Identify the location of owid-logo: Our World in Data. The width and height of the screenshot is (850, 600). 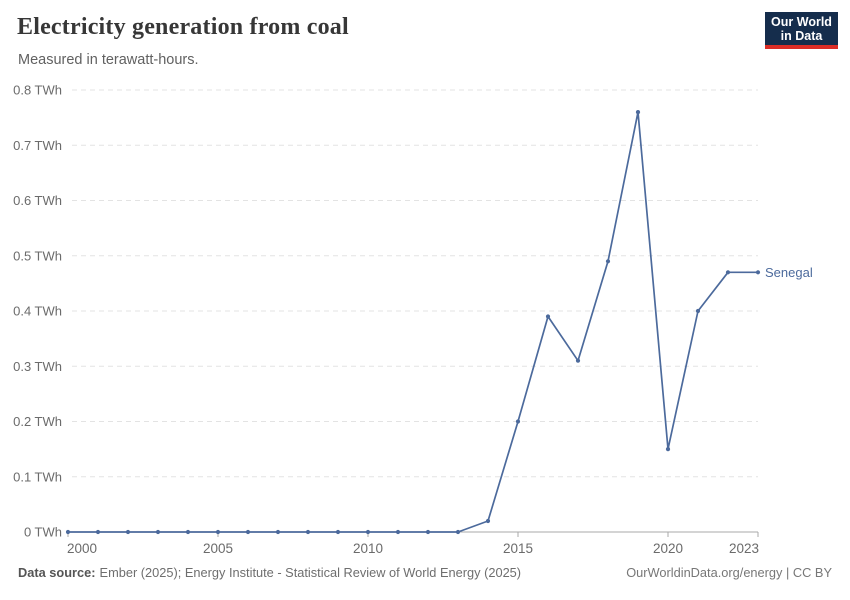
(801, 30).